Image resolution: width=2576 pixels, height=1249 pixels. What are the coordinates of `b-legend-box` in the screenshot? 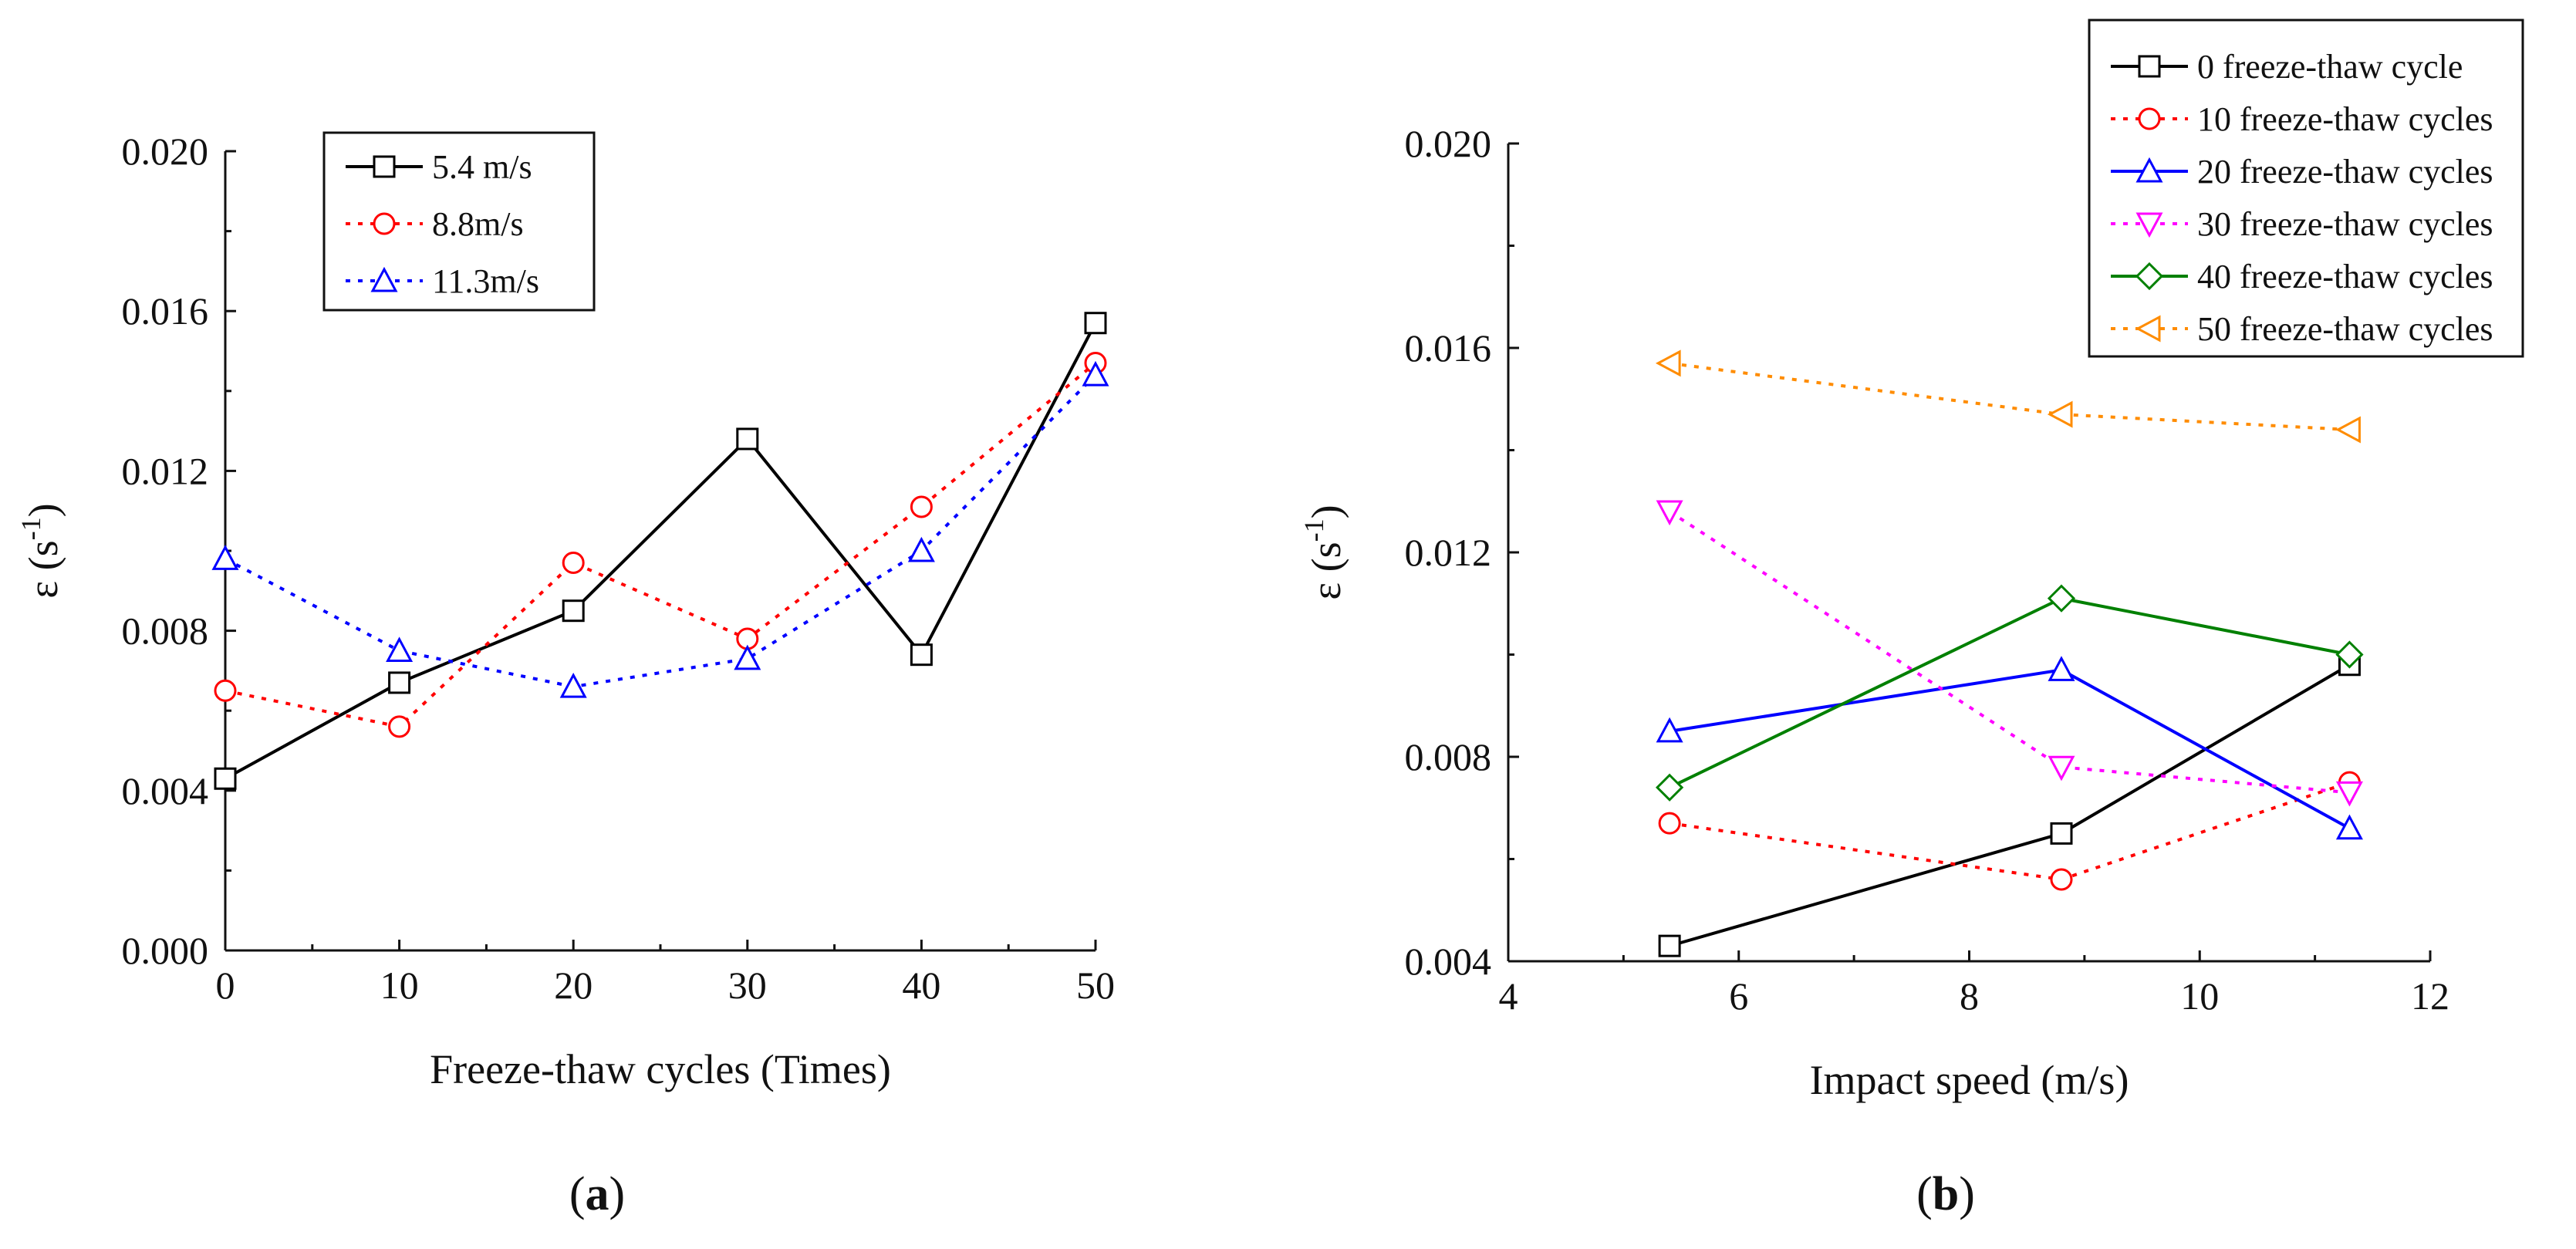 It's located at (2306, 189).